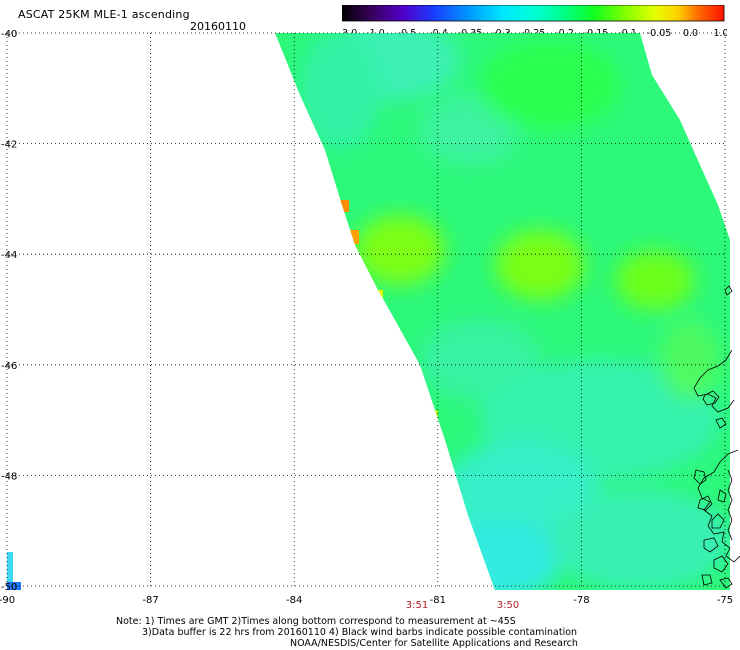  What do you see at coordinates (417, 605) in the screenshot?
I see `time-label: 3:51` at bounding box center [417, 605].